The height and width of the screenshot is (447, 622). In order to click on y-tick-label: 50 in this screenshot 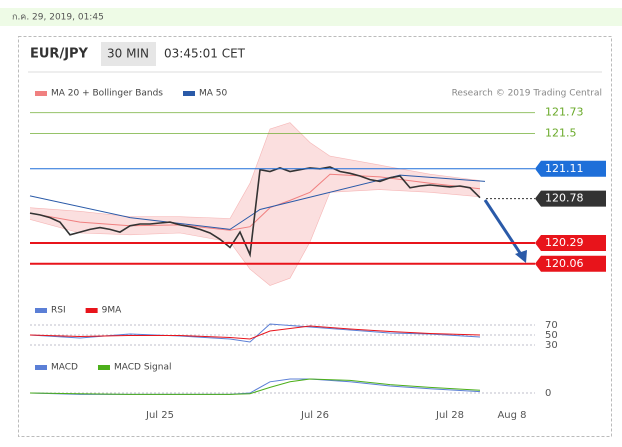, I will do `click(551, 335)`.